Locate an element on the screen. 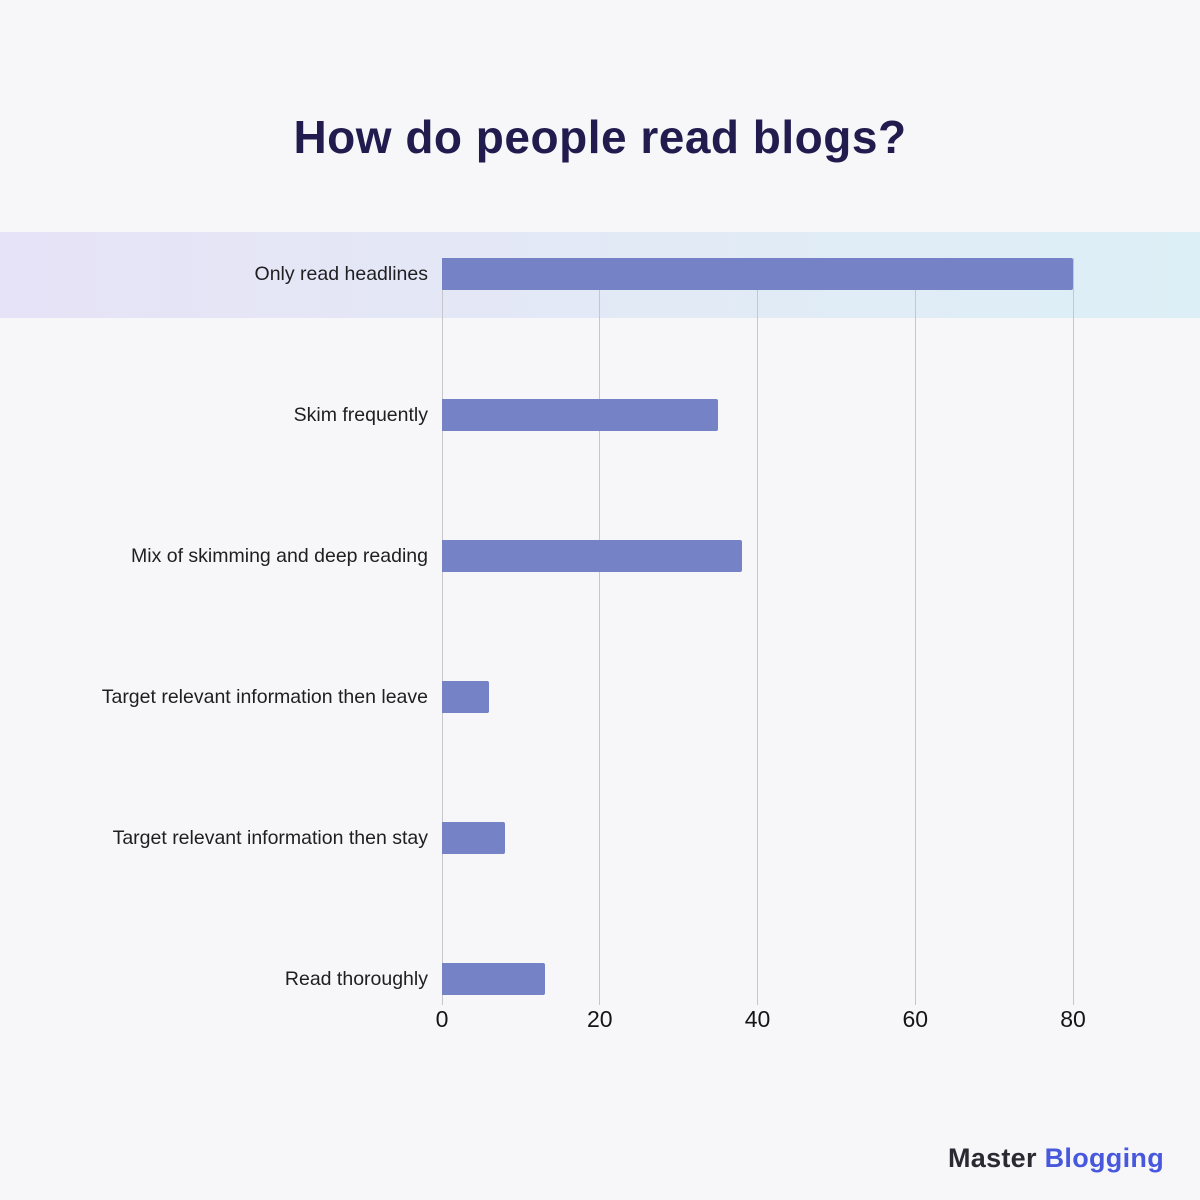  chart-title: How do people read blogs? is located at coordinates (600, 137).